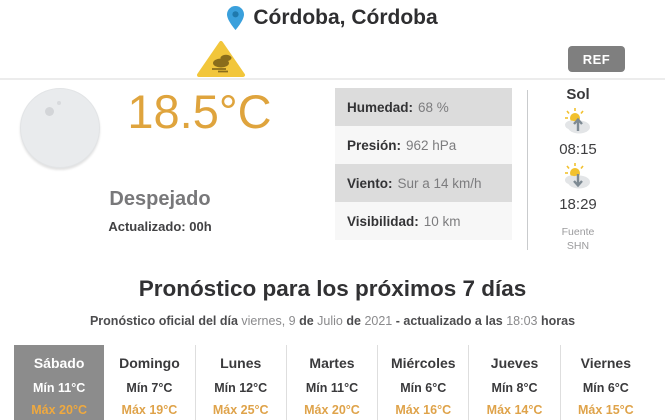 The height and width of the screenshot is (420, 665). I want to click on sunrise-time: 08:15, so click(578, 149).